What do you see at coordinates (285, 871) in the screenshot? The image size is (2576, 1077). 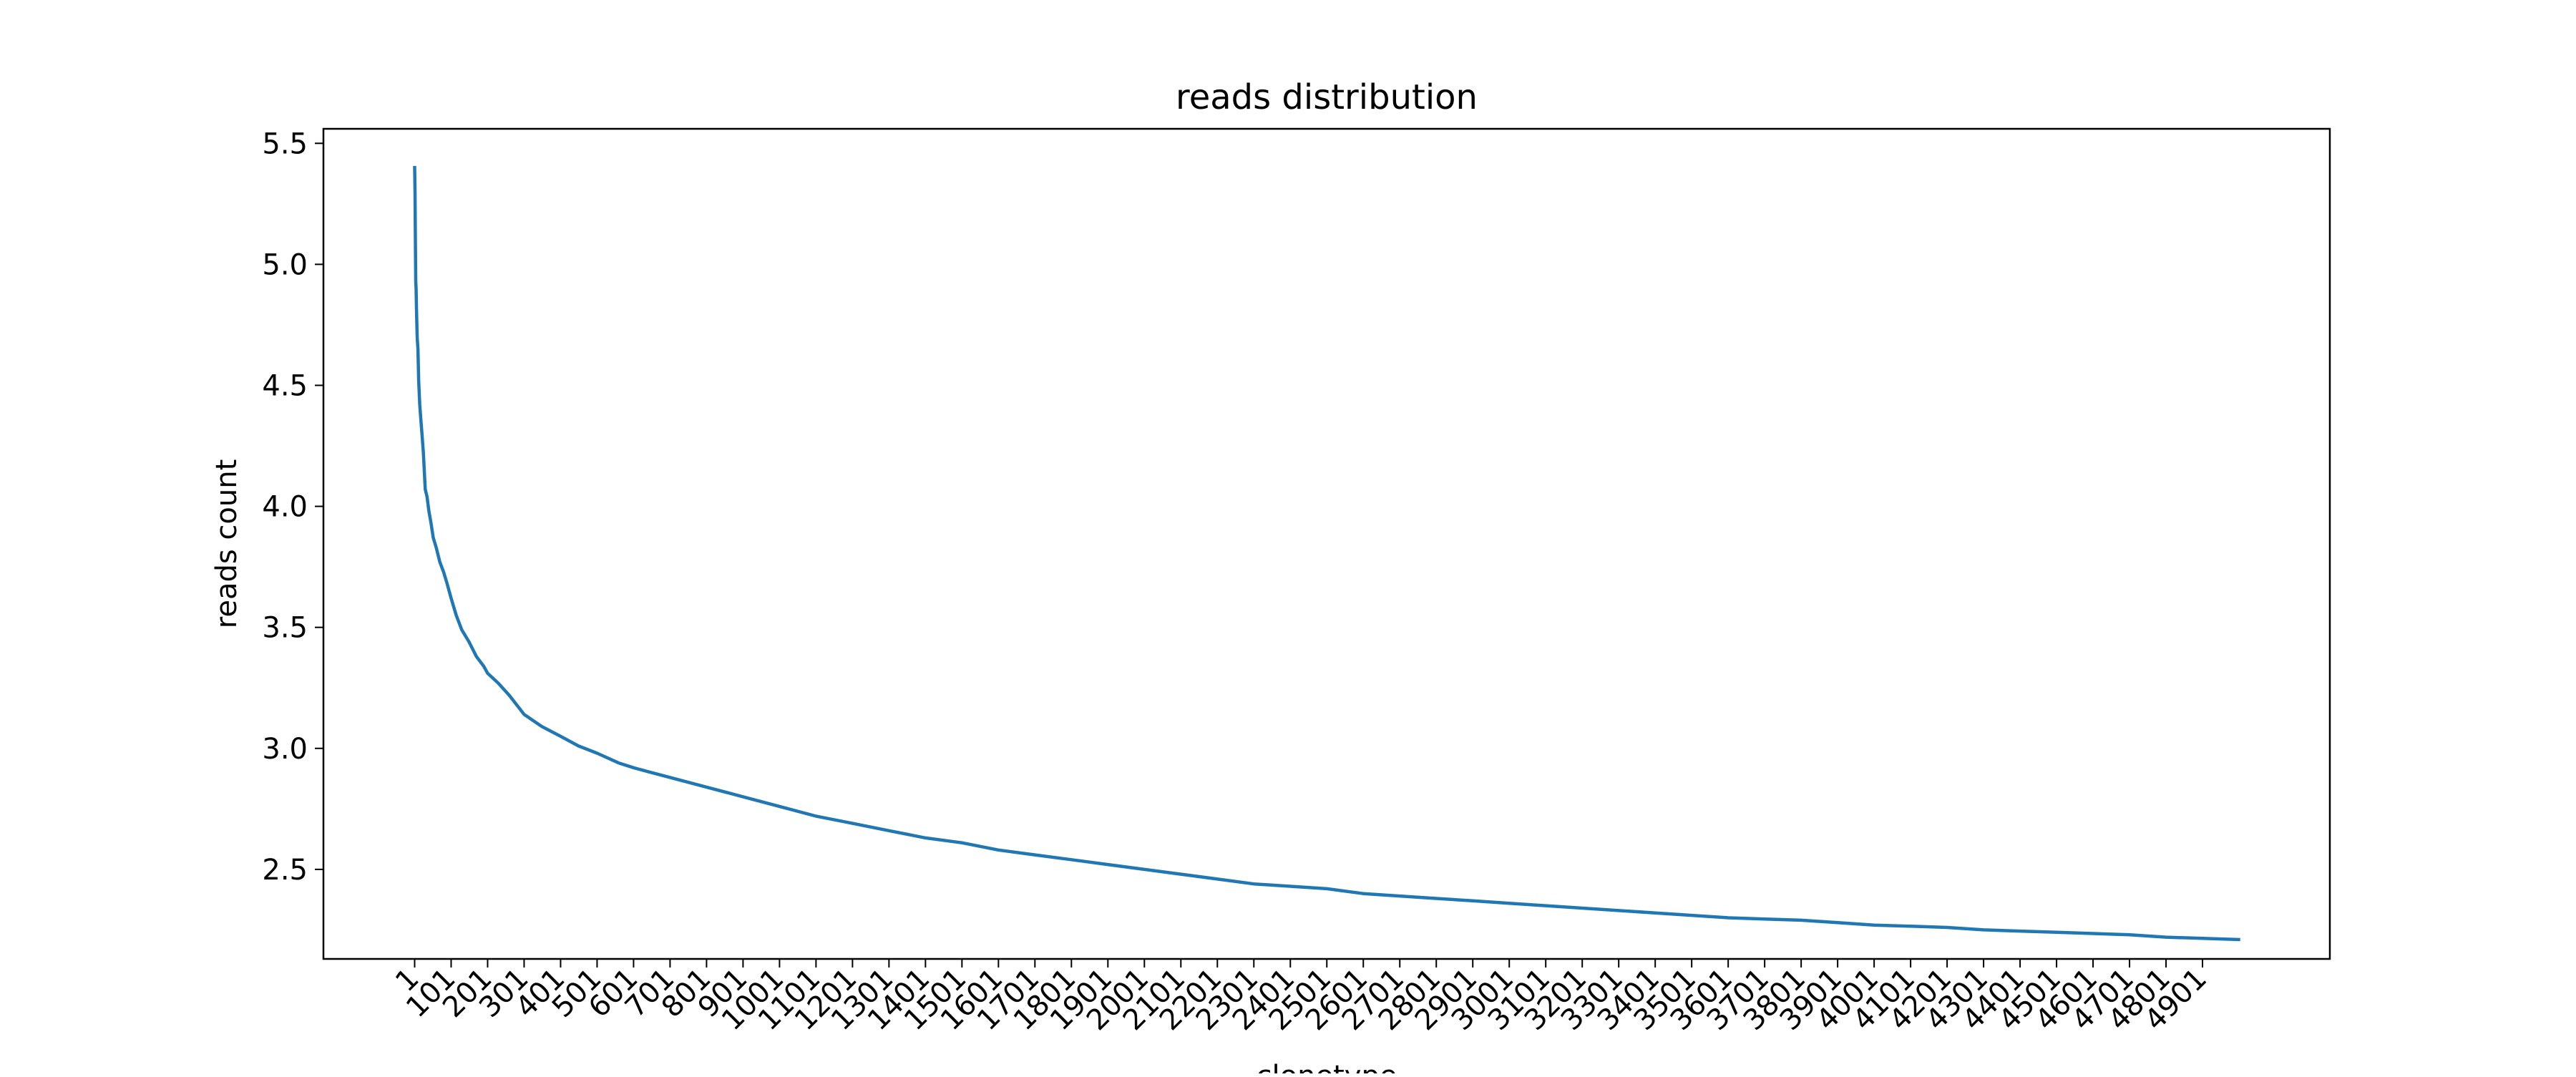 I see `y-tick-label: 2.5` at bounding box center [285, 871].